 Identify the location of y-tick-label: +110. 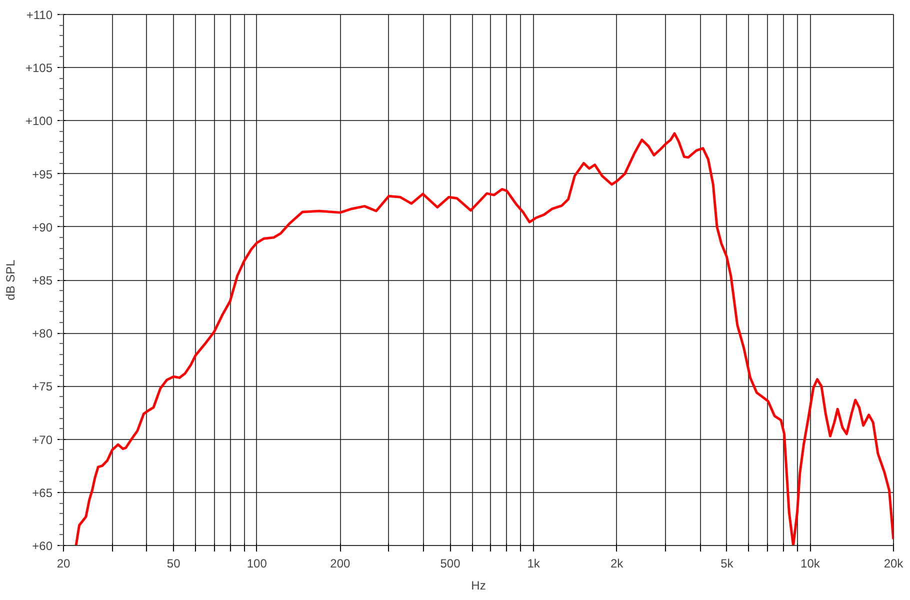
(39, 15).